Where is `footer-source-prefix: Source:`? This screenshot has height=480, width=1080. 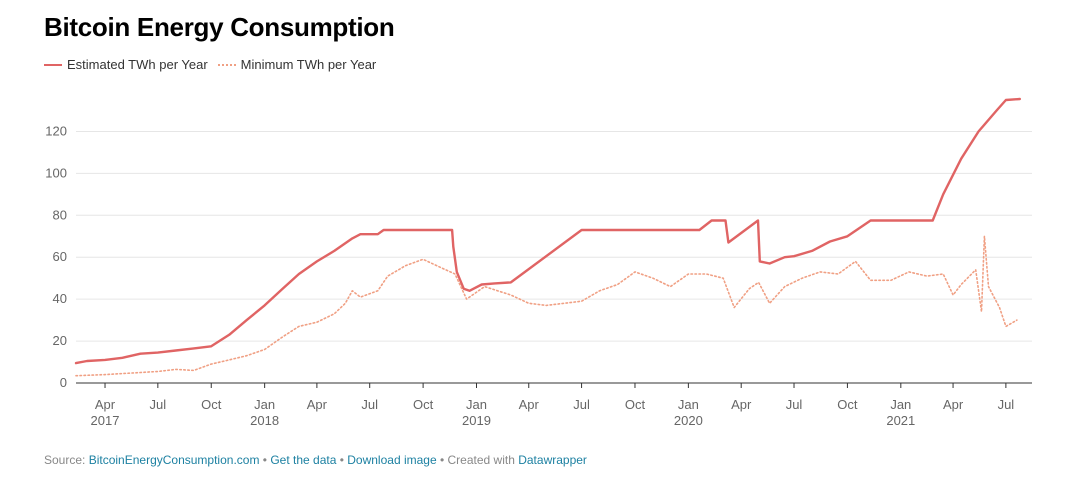
footer-source-prefix: Source: is located at coordinates (66, 460).